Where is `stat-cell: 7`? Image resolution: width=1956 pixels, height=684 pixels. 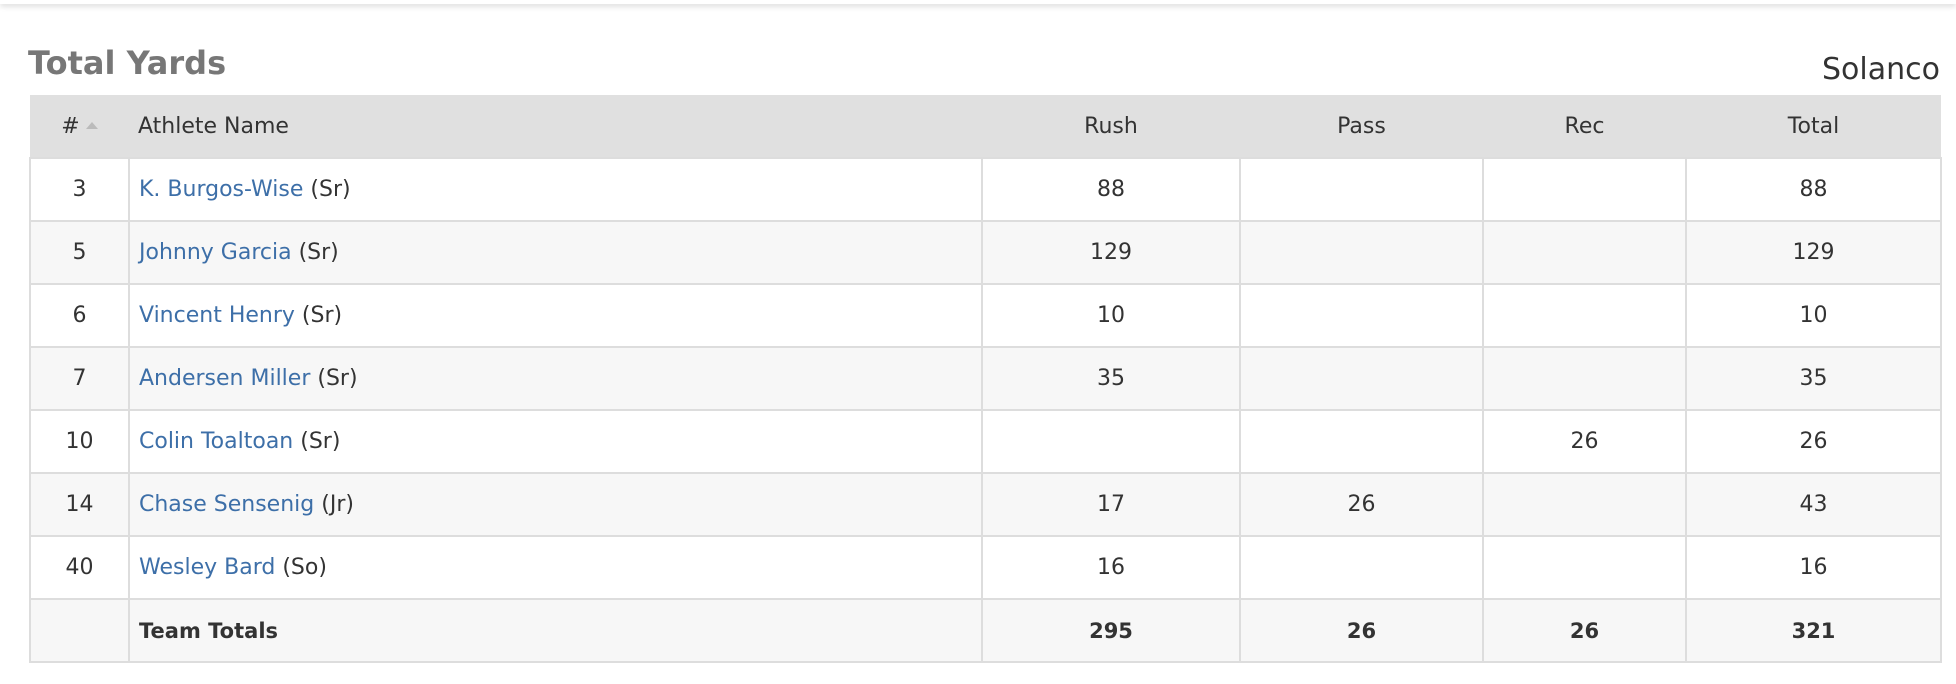
stat-cell: 7 is located at coordinates (79, 378).